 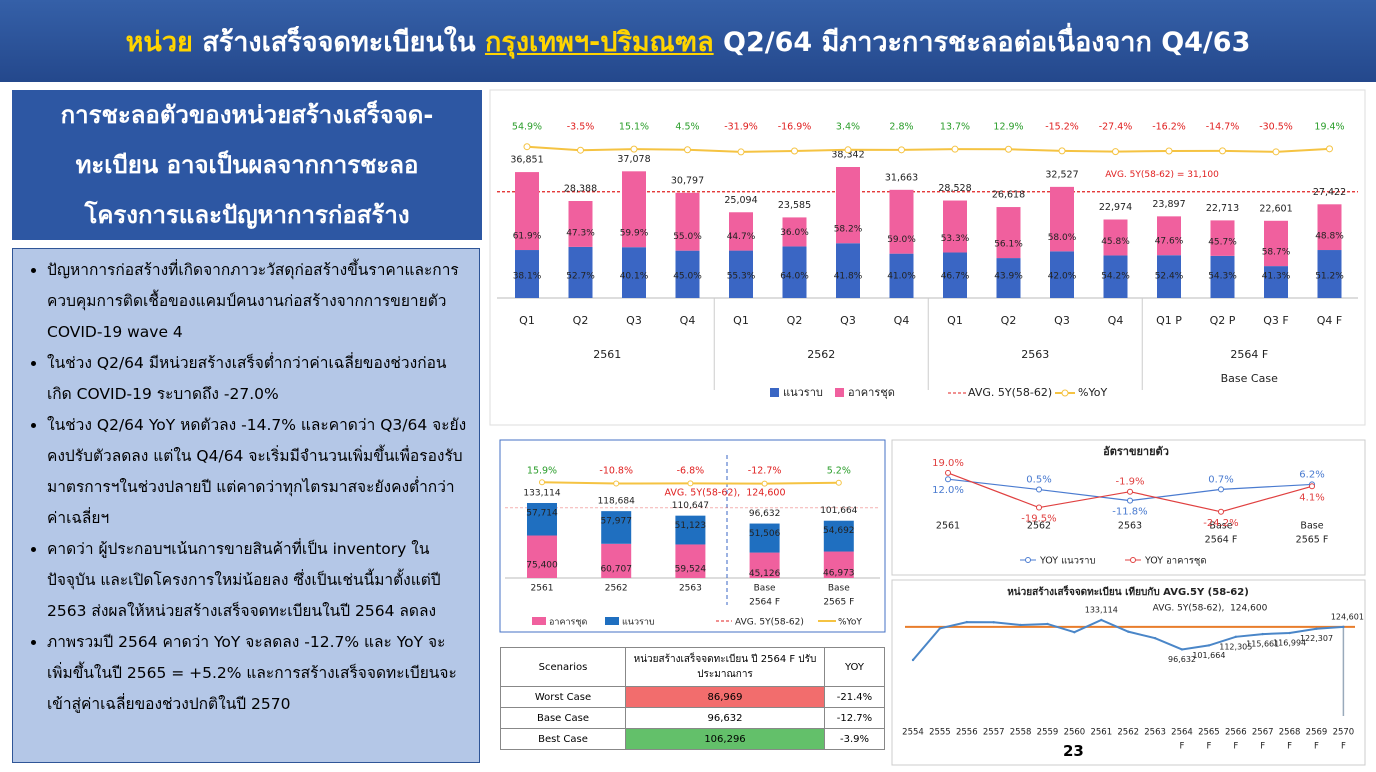 What do you see at coordinates (765, 589) in the screenshot?
I see `x-tick-label: Base` at bounding box center [765, 589].